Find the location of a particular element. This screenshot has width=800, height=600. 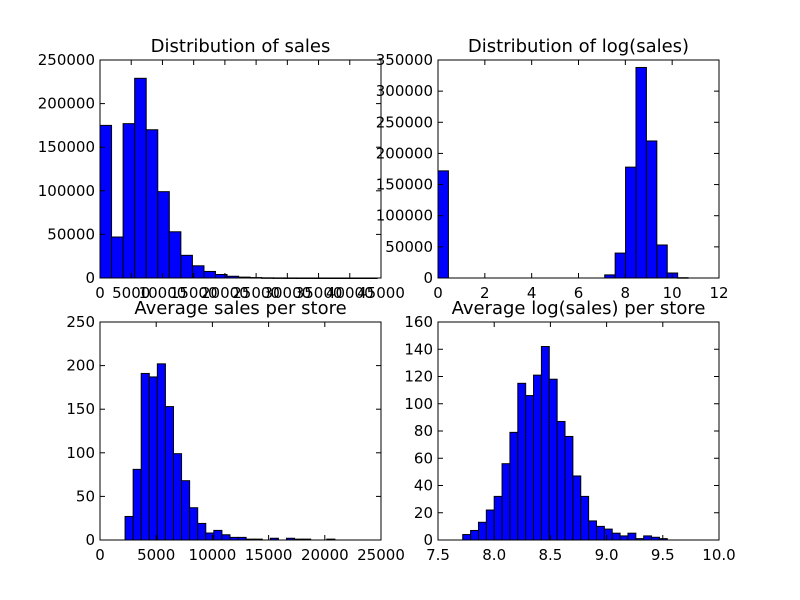

y-tick-label: 60 is located at coordinates (423, 458).